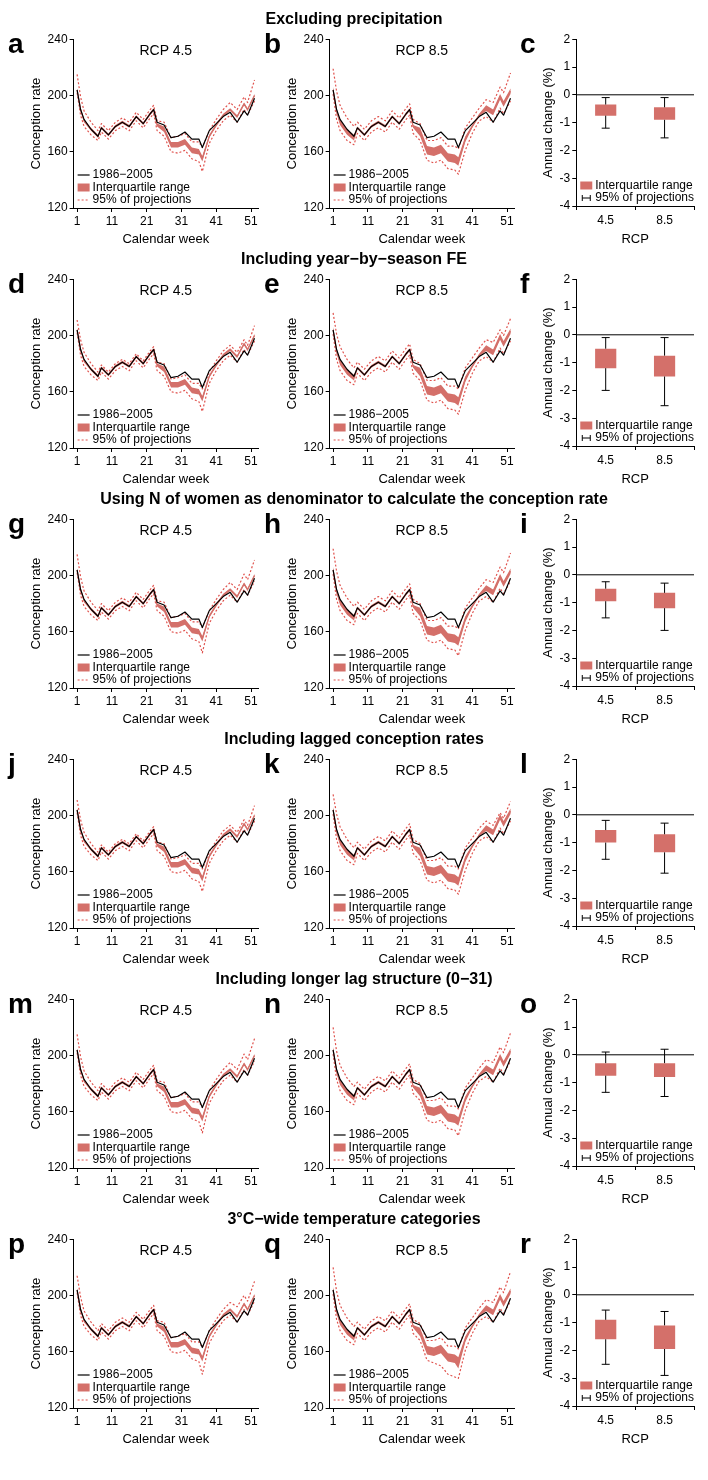 The image size is (708, 1480). I want to click on chart-title: 3°C−wide temperature categories, so click(354, 1218).